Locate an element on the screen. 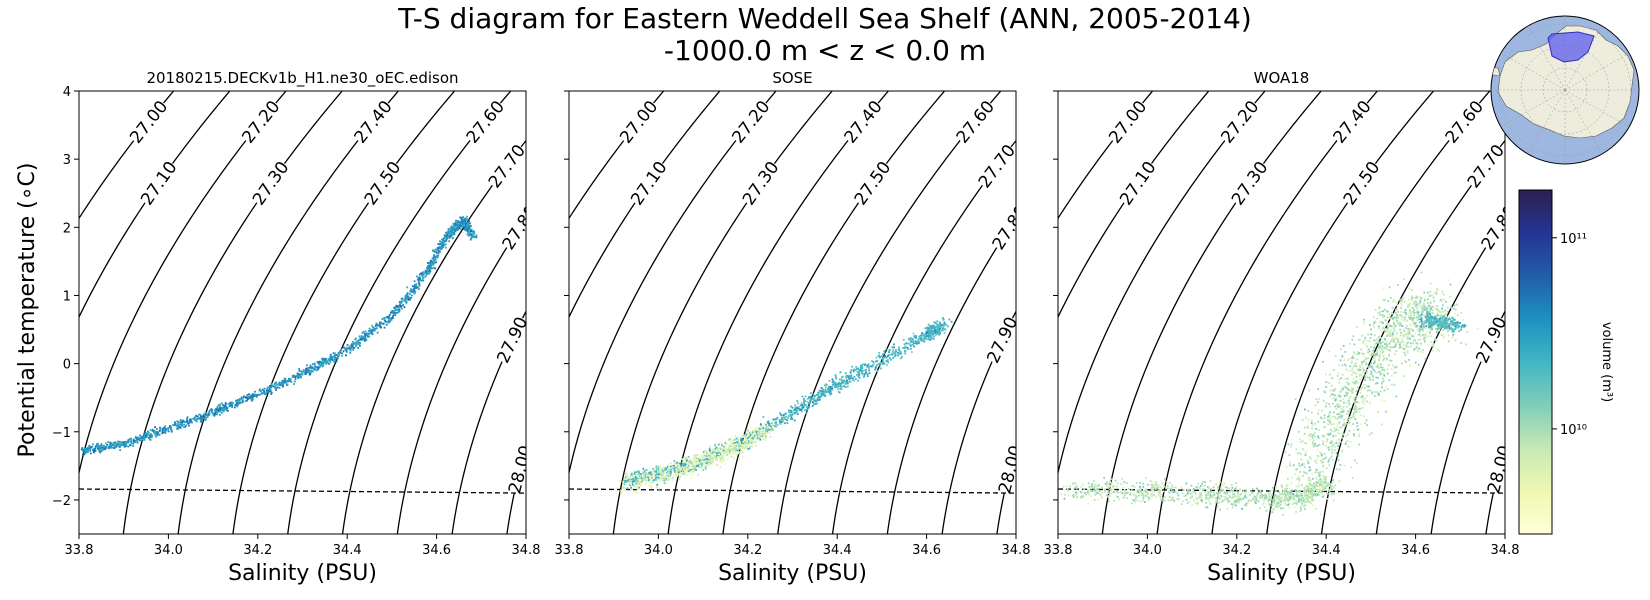 The image size is (1650, 600). y-tick-label: 4 is located at coordinates (67, 92).